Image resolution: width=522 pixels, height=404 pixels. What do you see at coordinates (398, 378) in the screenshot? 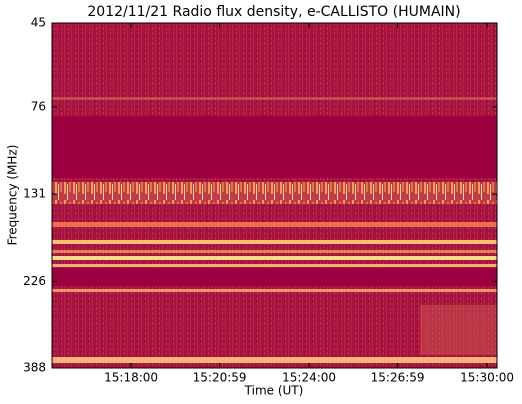
I see `x-tick-label: 15:26:59` at bounding box center [398, 378].